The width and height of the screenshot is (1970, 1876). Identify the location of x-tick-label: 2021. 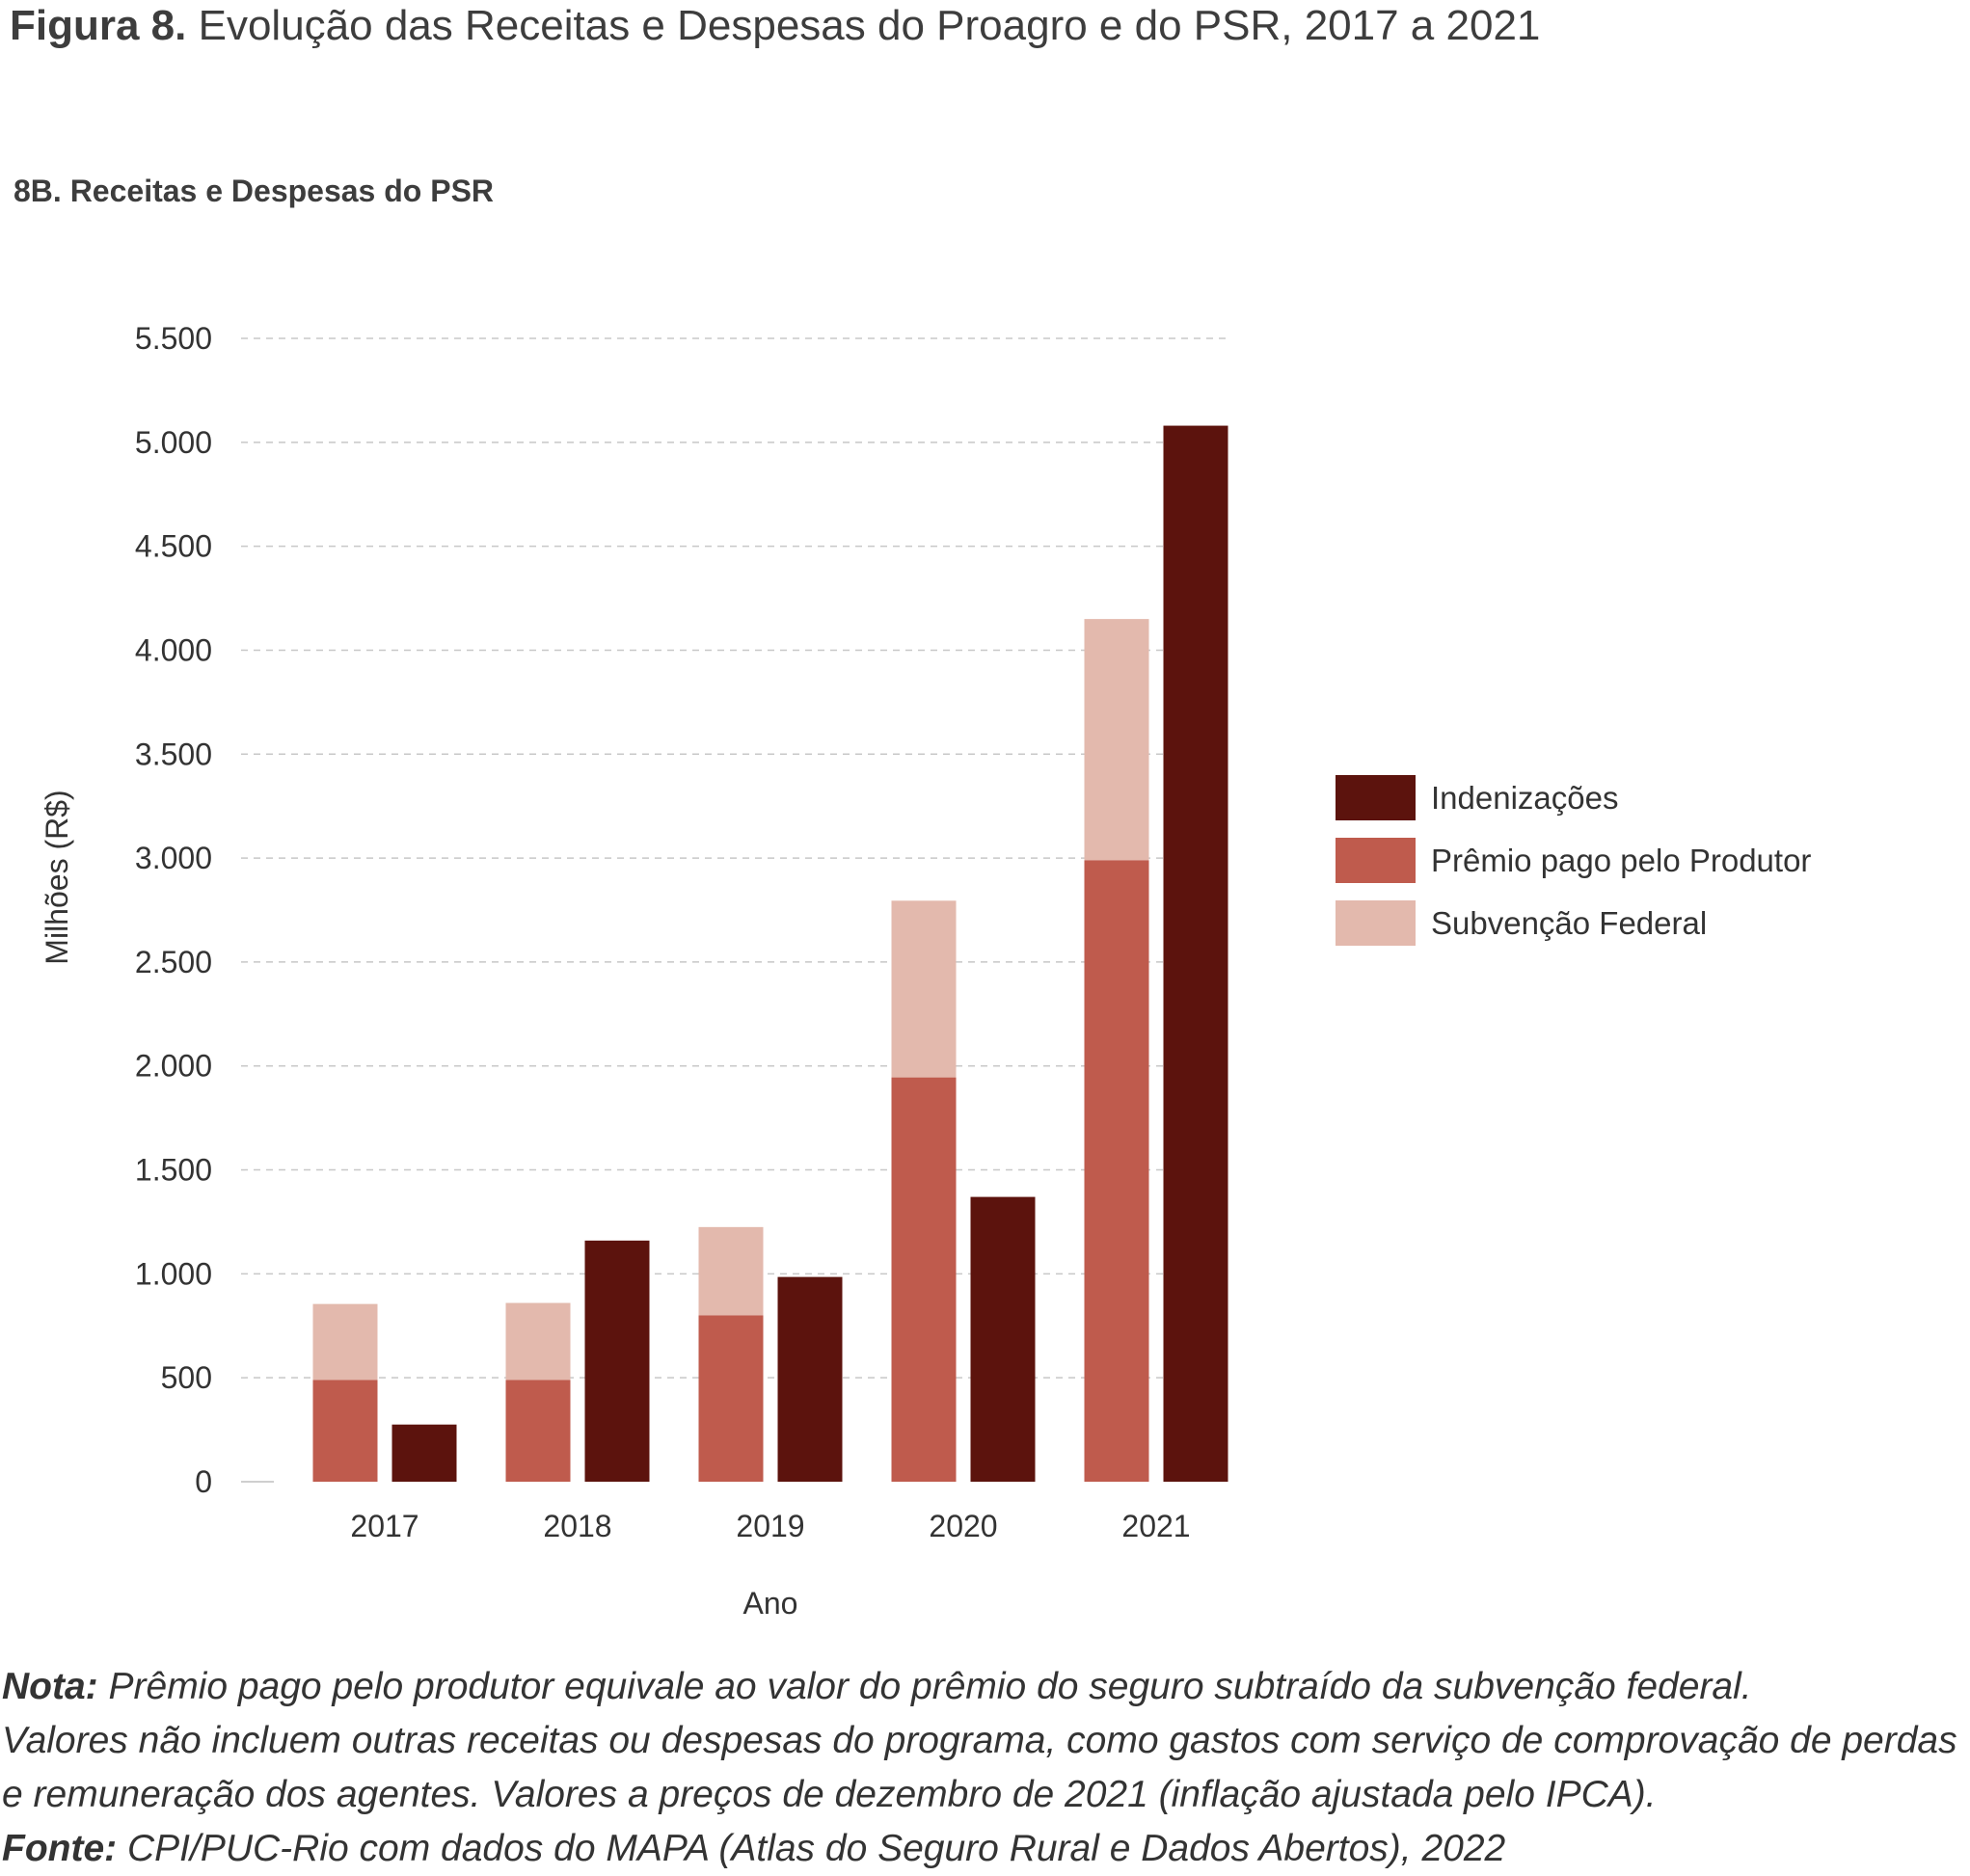
(1155, 1526).